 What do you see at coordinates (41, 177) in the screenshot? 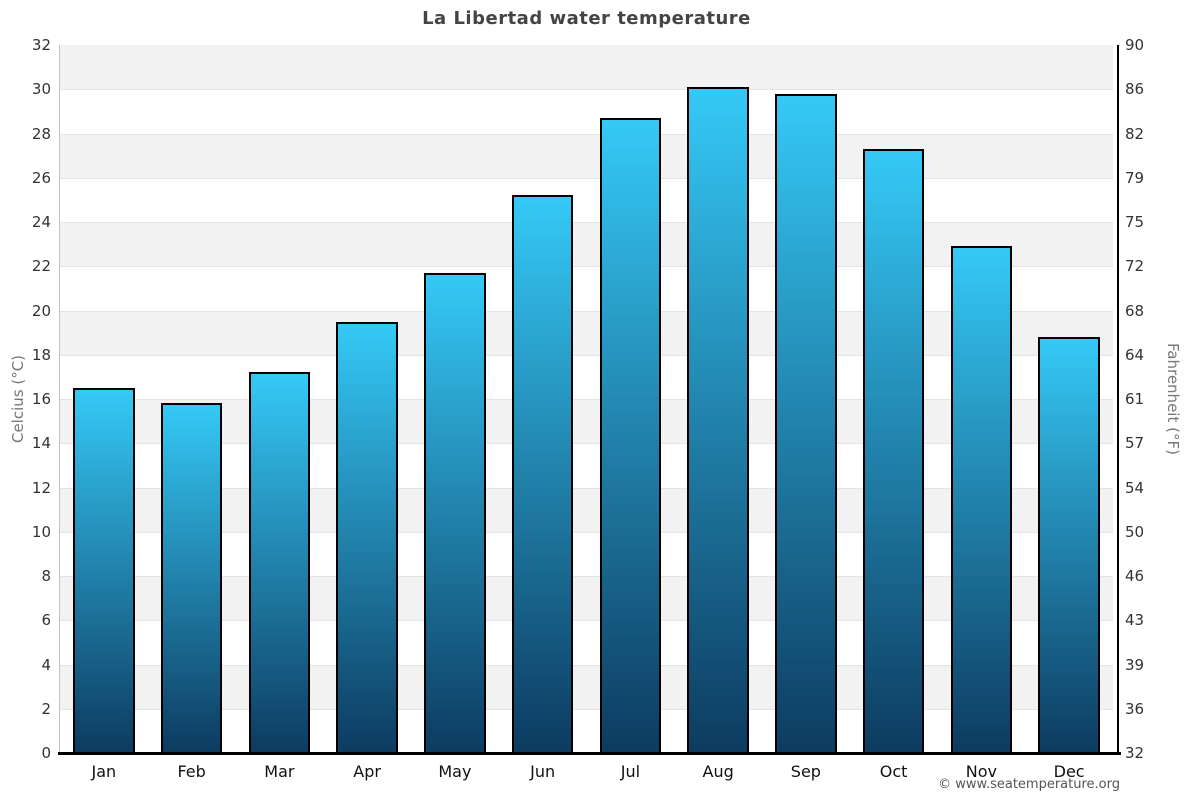
I see `celsius-tick-26: 26` at bounding box center [41, 177].